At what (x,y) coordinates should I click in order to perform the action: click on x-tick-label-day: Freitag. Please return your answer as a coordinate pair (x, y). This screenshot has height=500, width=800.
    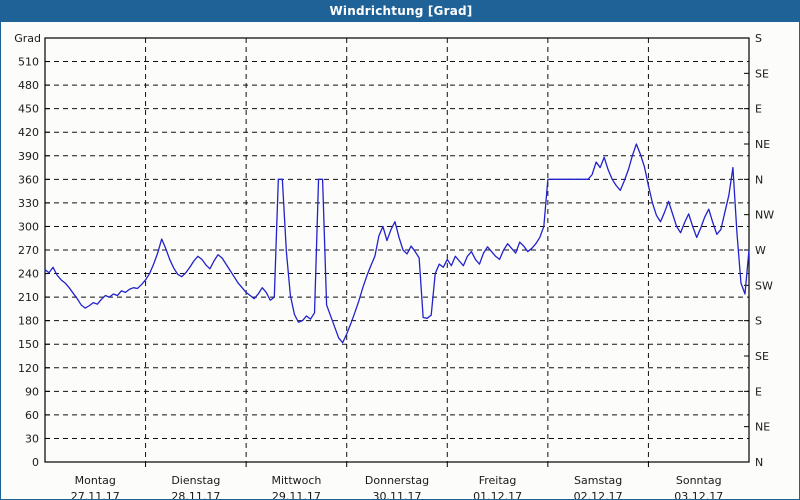
    Looking at the image, I should click on (498, 480).